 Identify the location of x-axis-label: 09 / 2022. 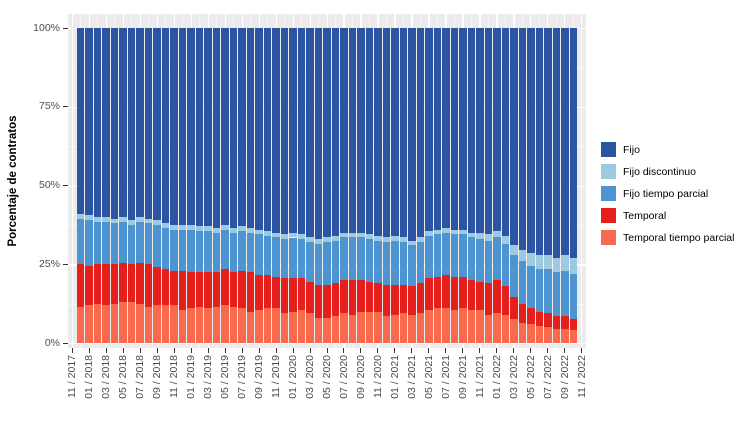
(564, 377).